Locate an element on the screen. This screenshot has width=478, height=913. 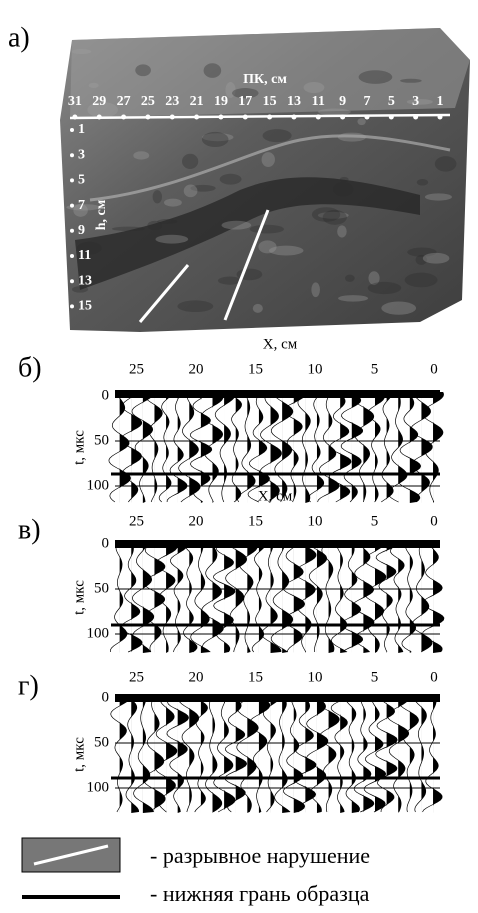
x-tick-label: 15 is located at coordinates (255, 369).